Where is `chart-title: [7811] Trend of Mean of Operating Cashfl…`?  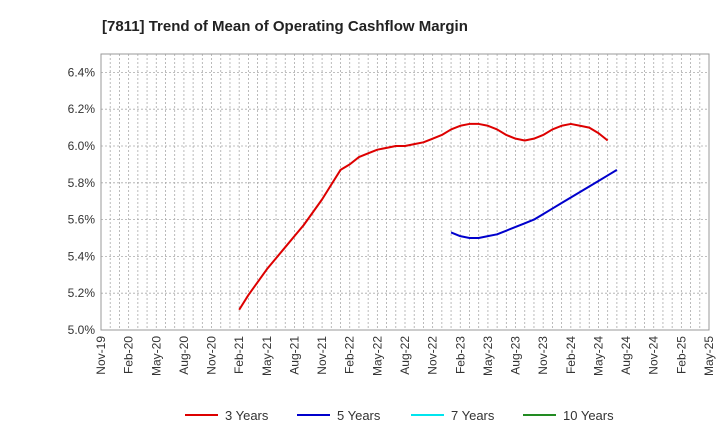 chart-title: [7811] Trend of Mean of Operating Cashfl… is located at coordinates (285, 26).